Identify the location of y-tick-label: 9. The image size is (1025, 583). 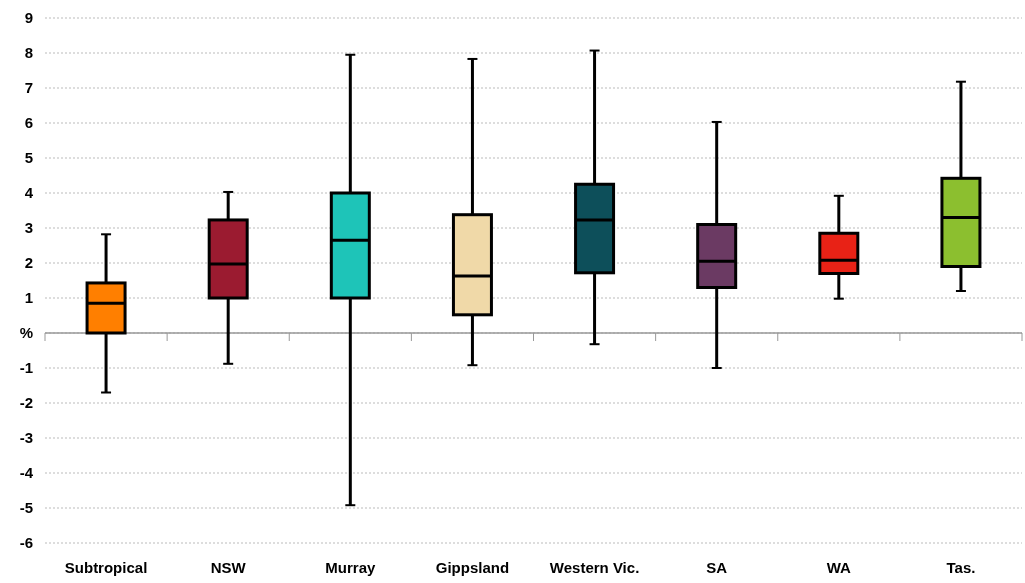
(28, 18).